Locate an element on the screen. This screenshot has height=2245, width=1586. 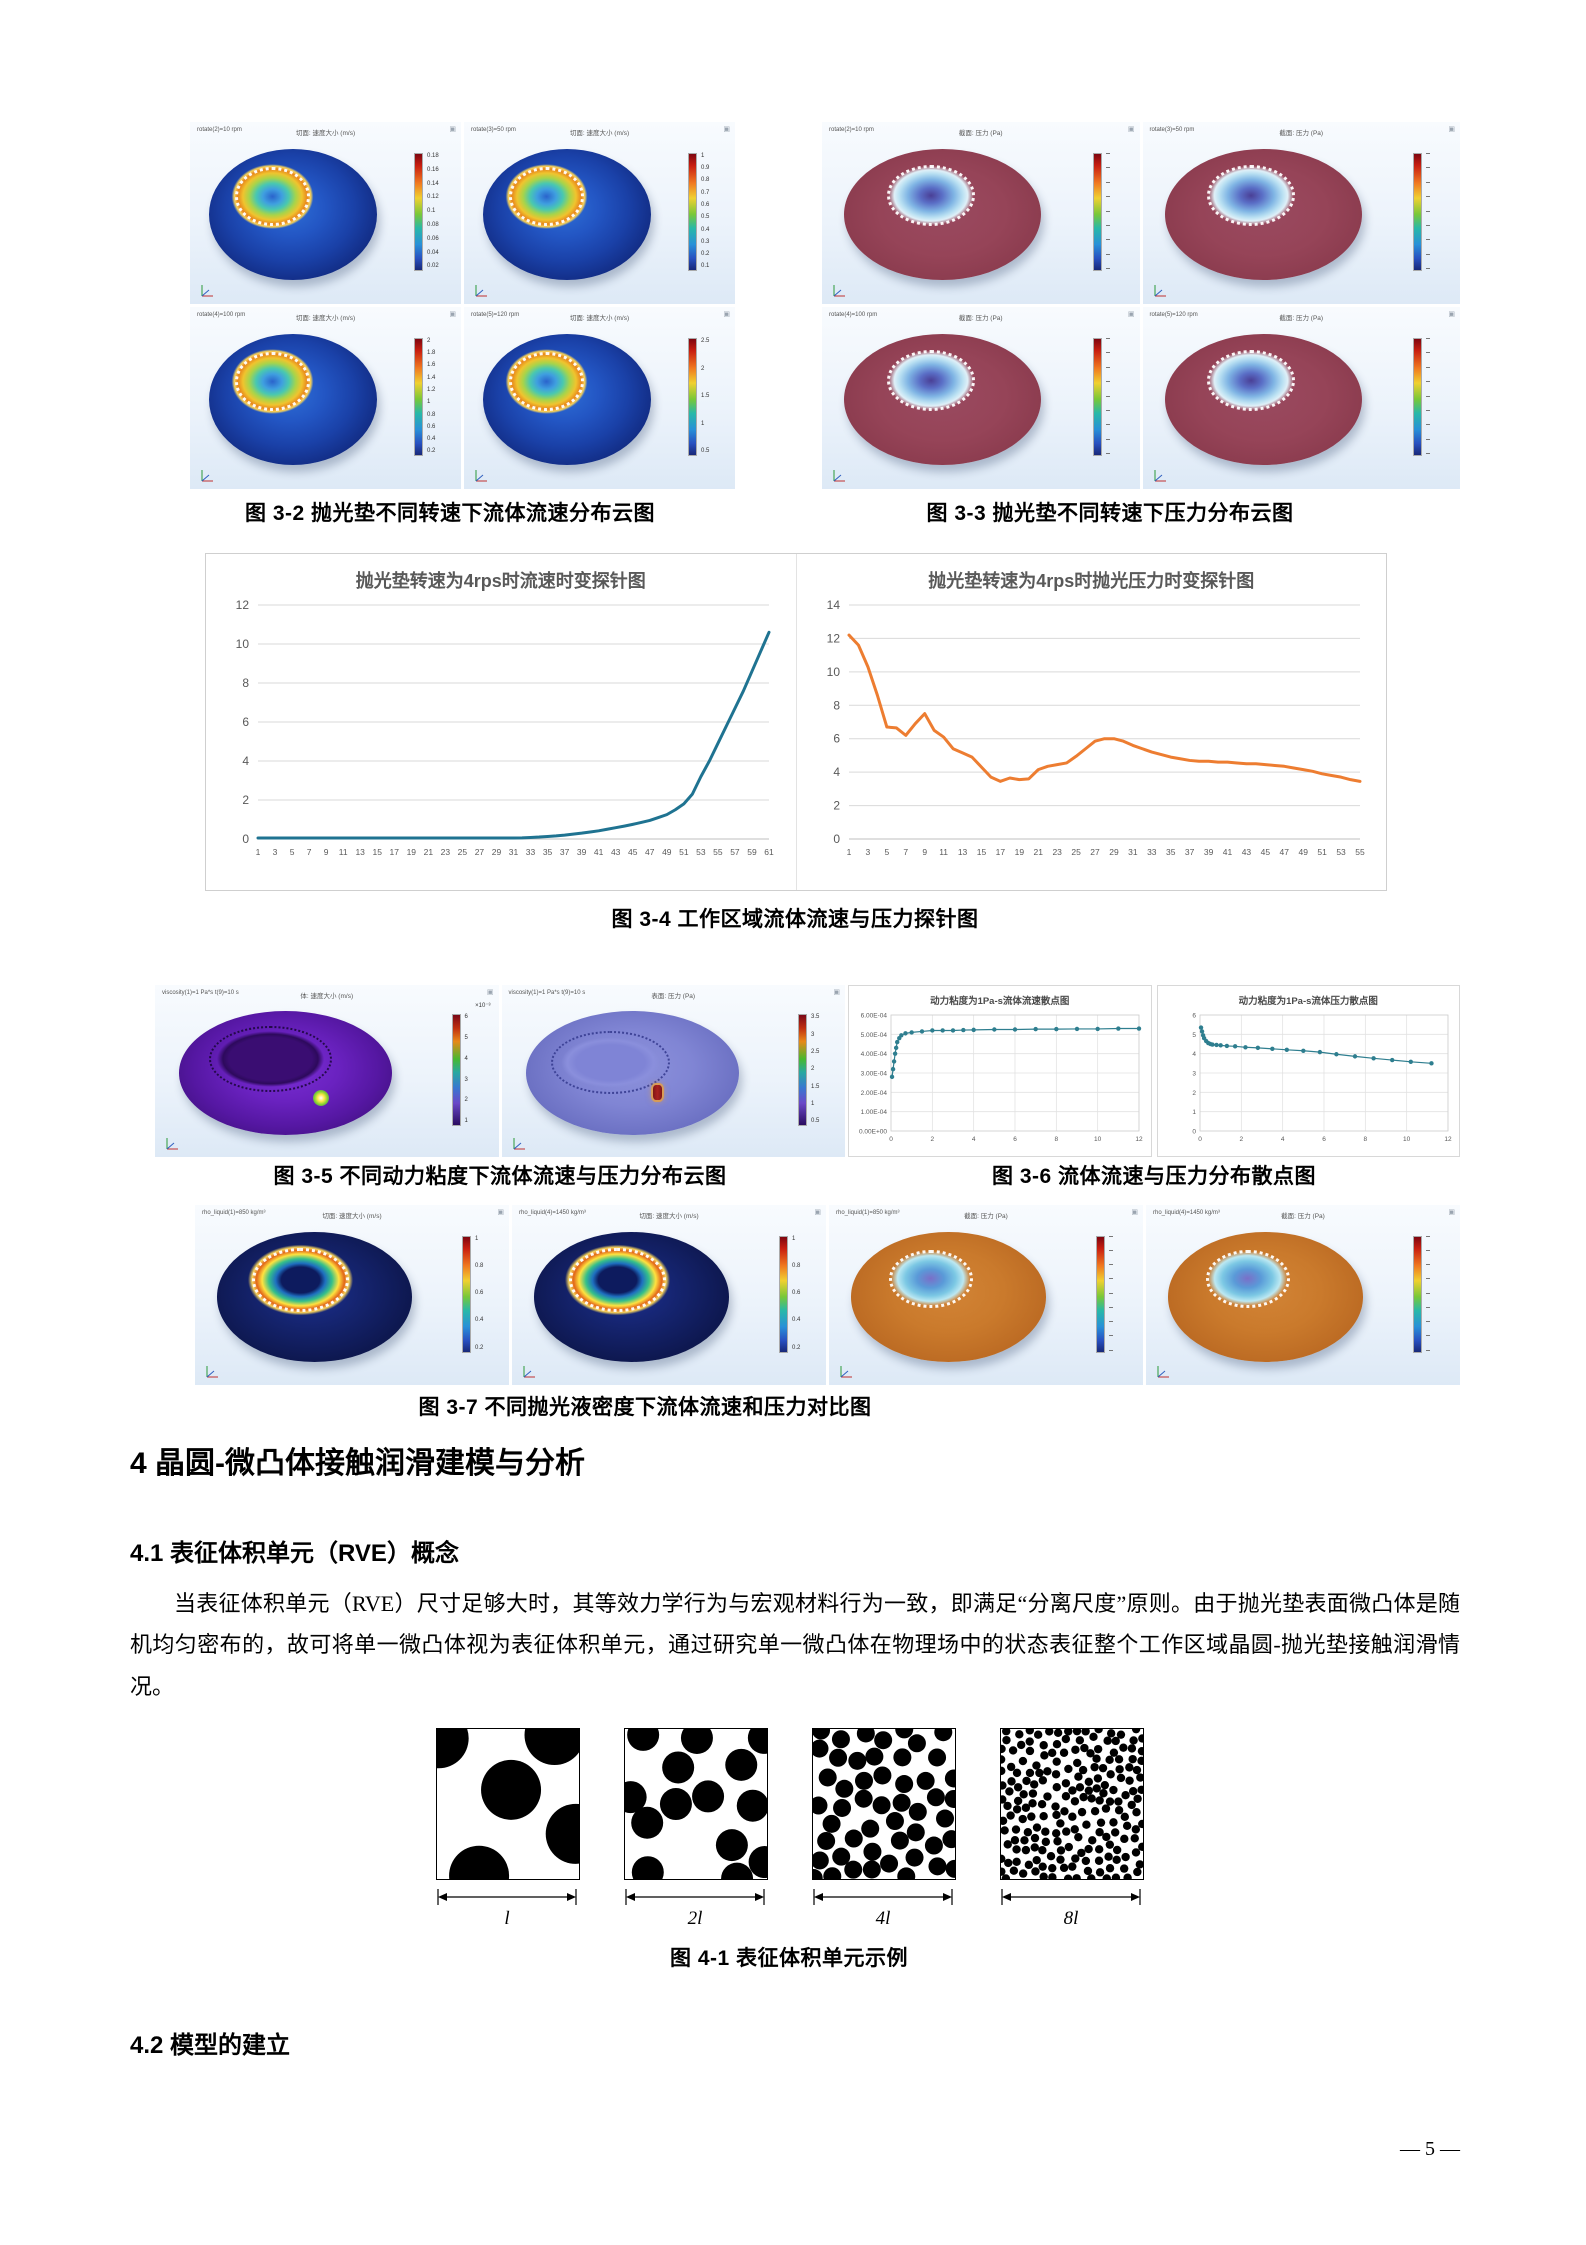
panel-param: viscosity(1)=1 Pa*s t(9)=10 s is located at coordinates (547, 993).